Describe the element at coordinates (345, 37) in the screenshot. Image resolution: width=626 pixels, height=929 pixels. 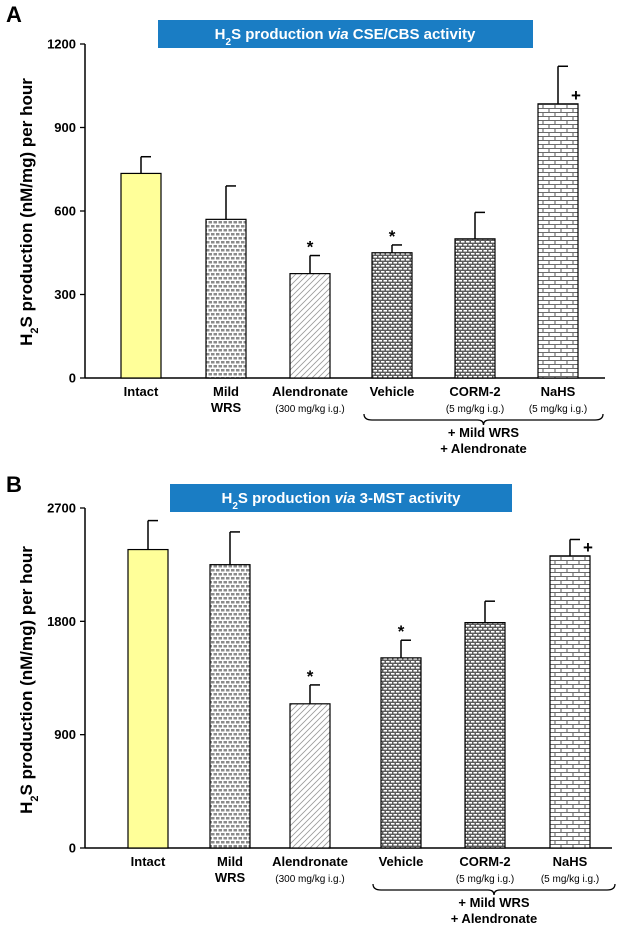
I see `chart-title: H2S production via CSE/CBS activity` at that location.